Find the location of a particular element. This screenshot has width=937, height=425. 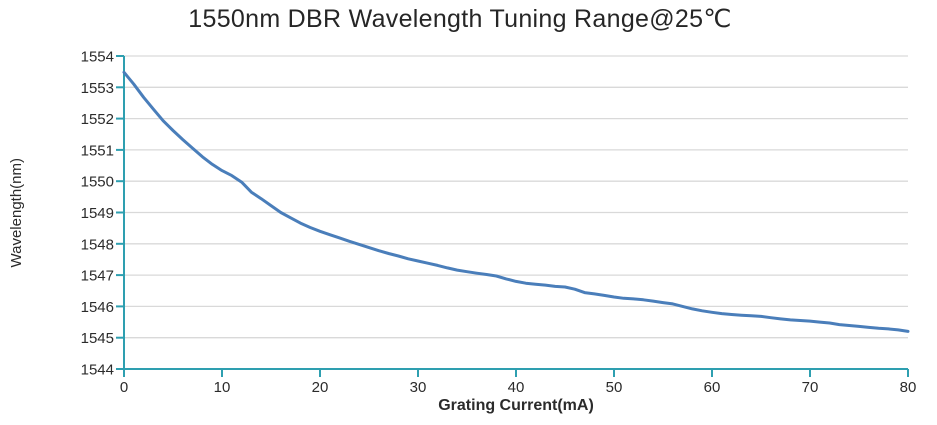

x-tick-label: 80 is located at coordinates (908, 387).